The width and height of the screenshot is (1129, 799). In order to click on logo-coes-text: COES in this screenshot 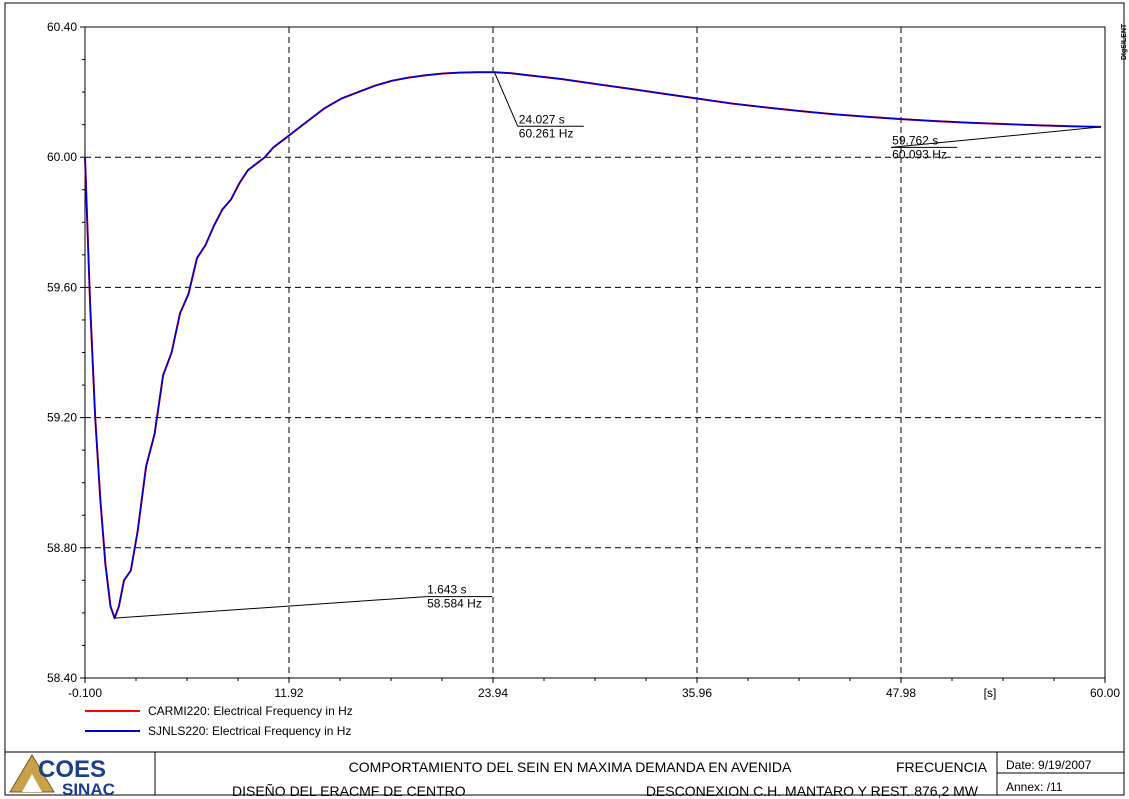, I will do `click(72, 769)`.